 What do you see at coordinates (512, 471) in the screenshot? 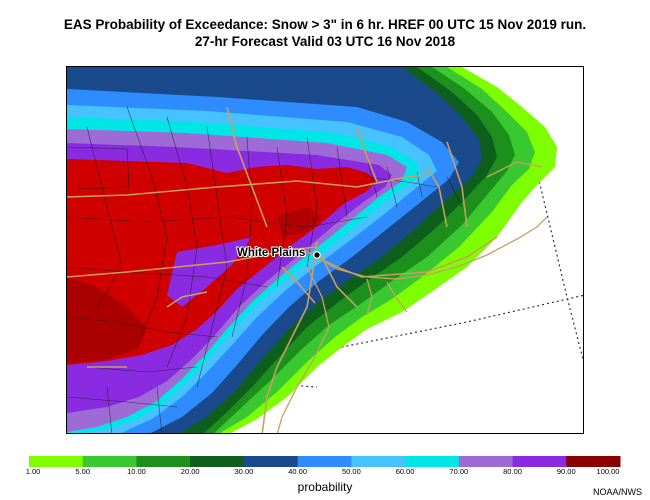
I see `colorbar-tick-label: 80.00` at bounding box center [512, 471].